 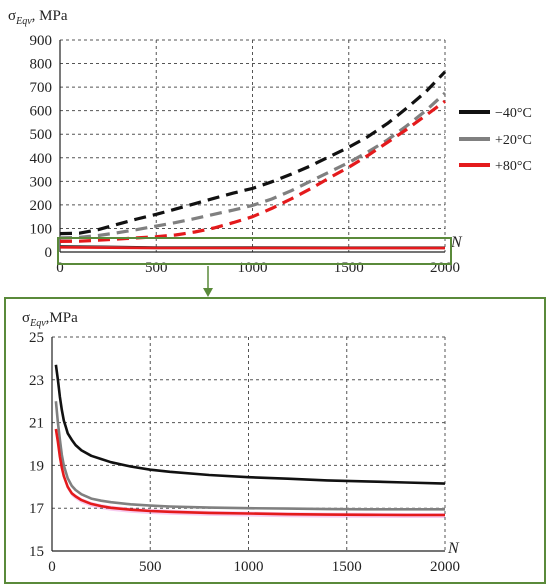 I want to click on bottom-x-tick-label: 500, so click(x=150, y=567).